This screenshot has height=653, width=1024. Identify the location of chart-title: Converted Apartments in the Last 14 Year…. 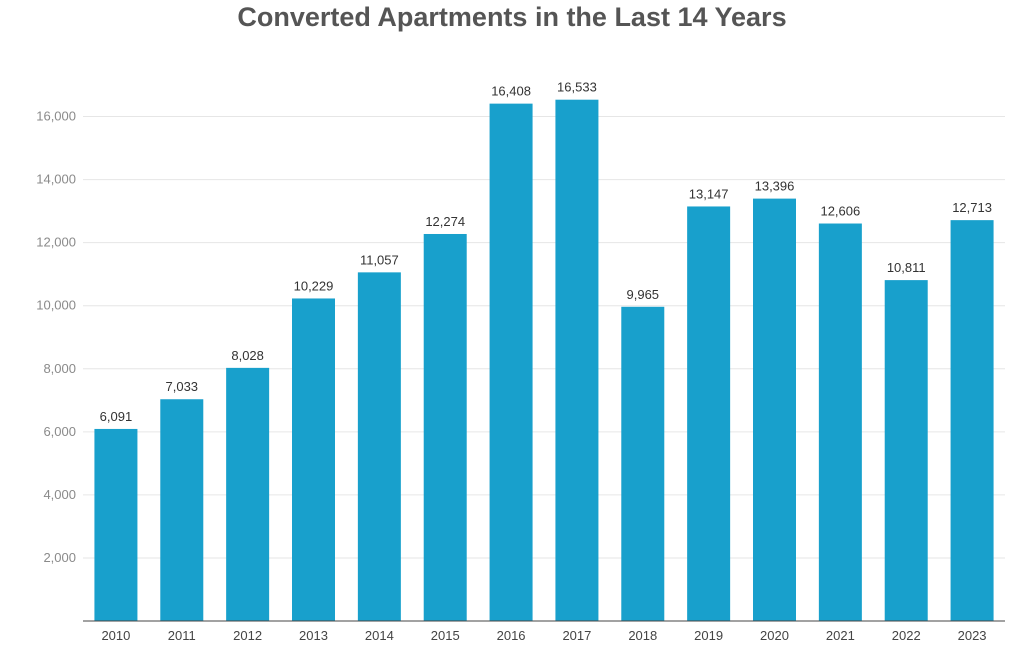
(512, 17).